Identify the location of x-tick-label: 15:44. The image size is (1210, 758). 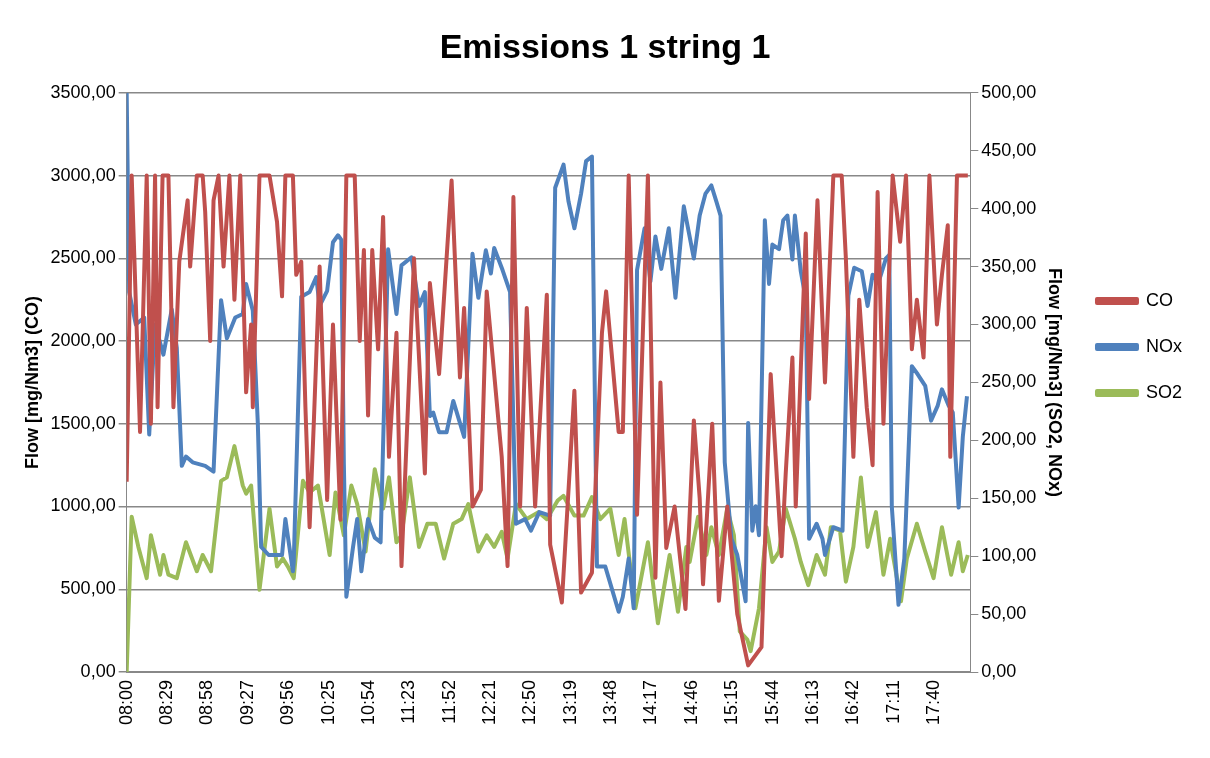
(771, 703).